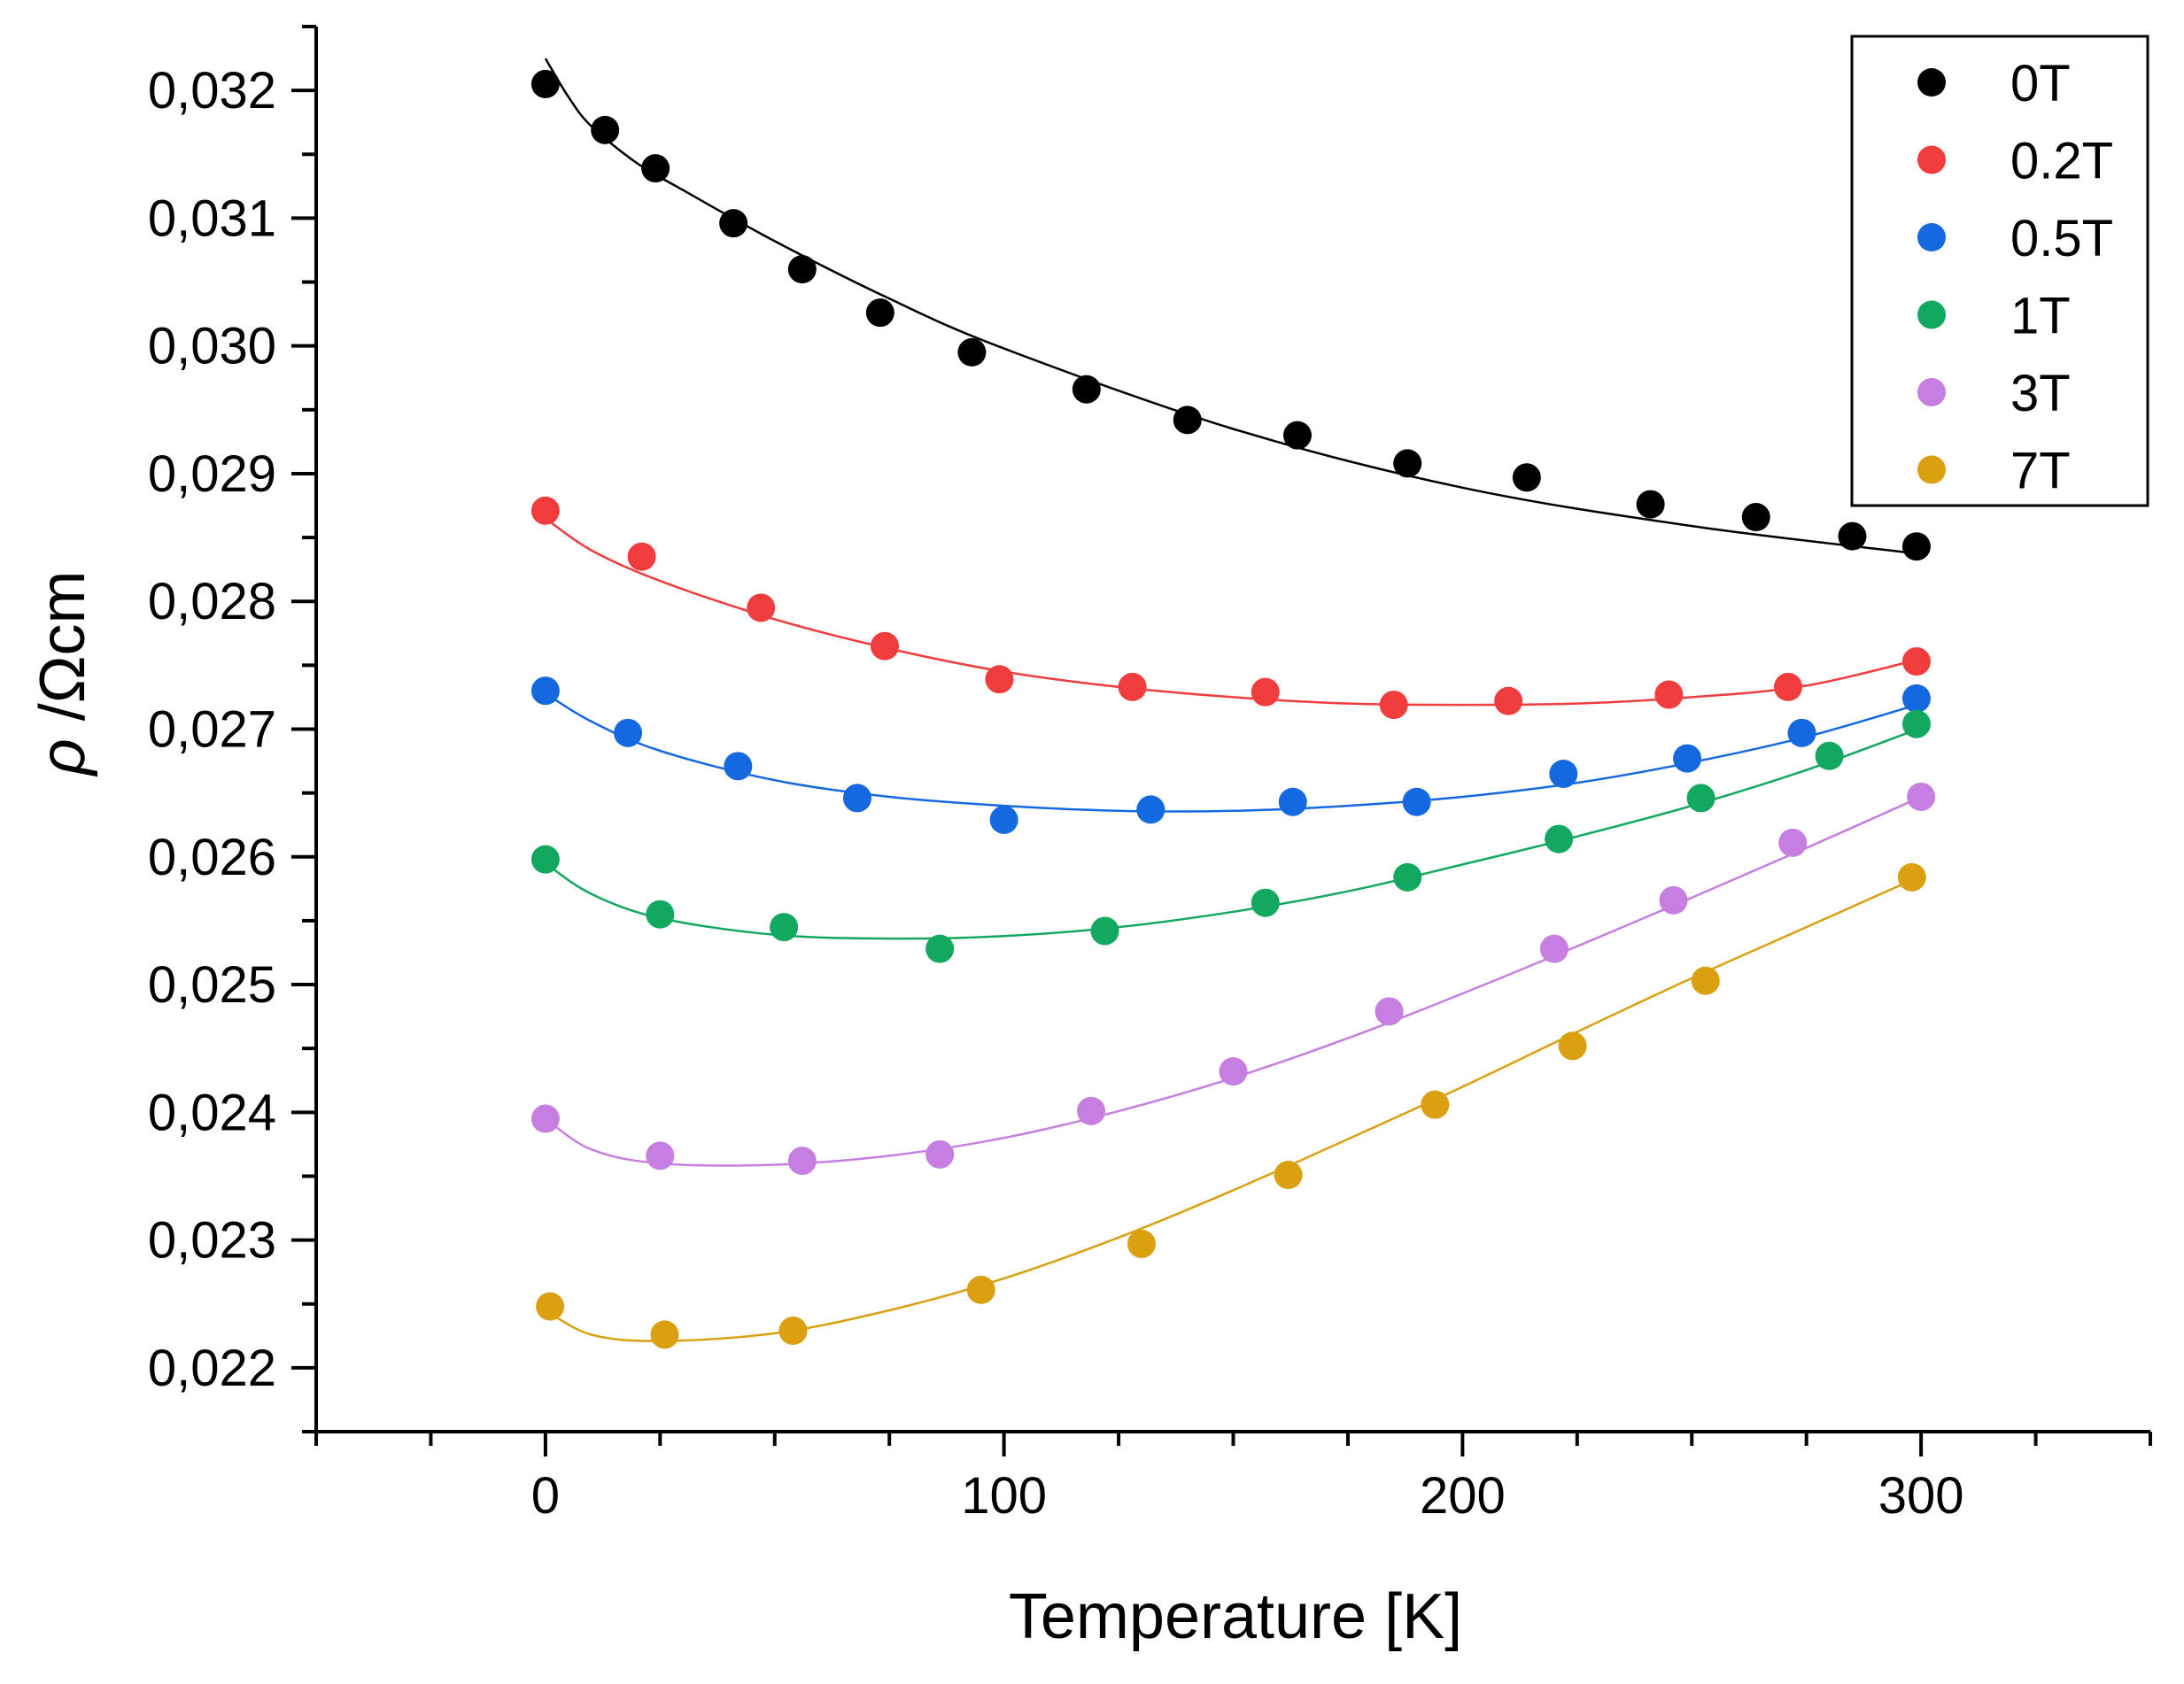  Describe the element at coordinates (212, 985) in the screenshot. I see `y-tick-label: 0,025` at that location.